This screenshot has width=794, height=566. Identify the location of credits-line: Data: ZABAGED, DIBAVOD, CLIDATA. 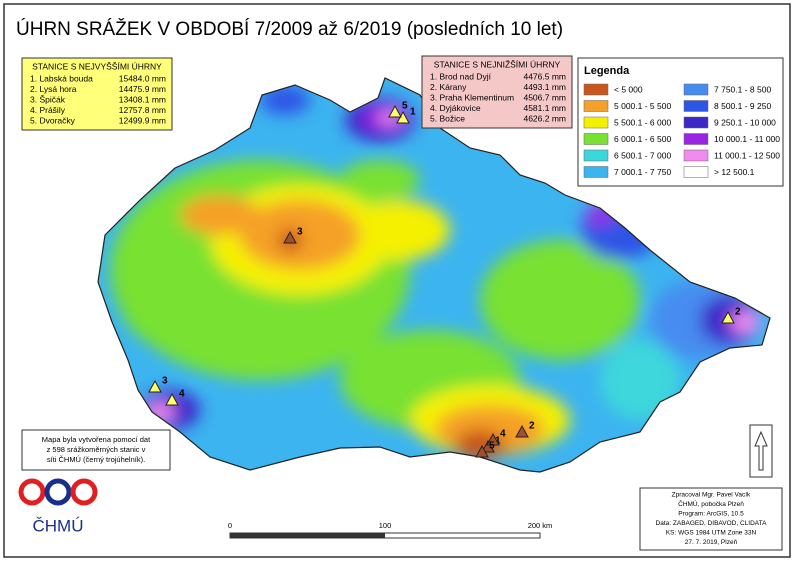
(712, 523).